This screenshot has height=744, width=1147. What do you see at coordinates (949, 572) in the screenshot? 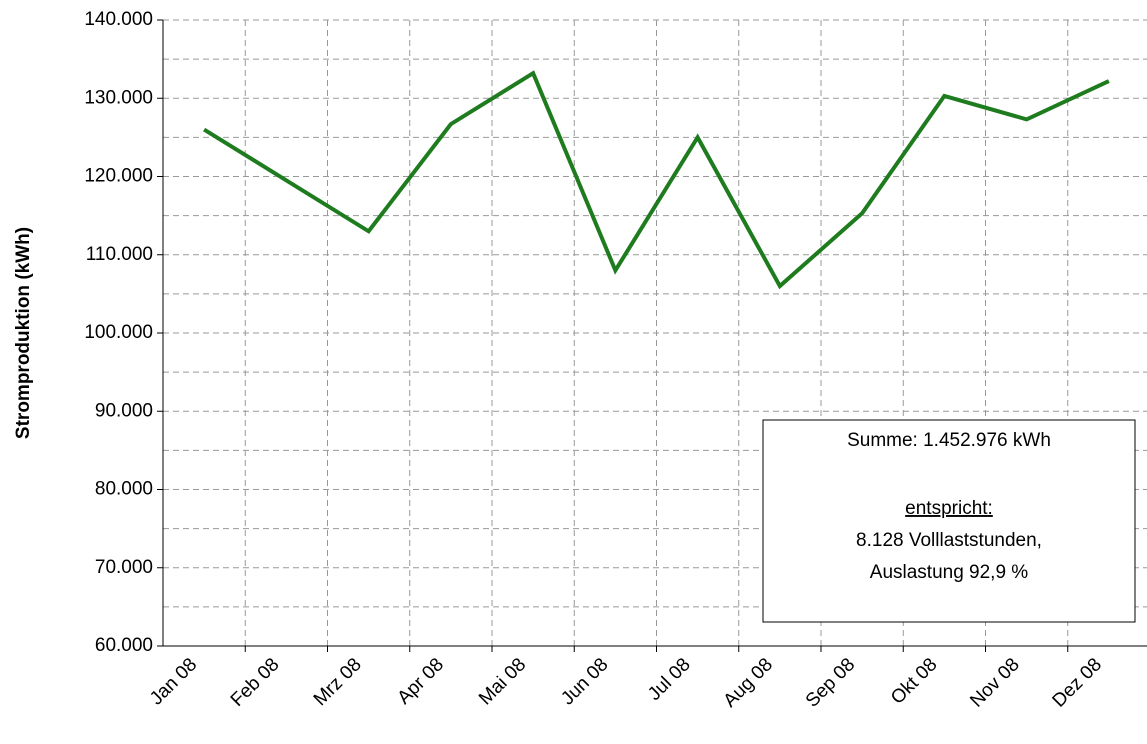
I see `annotation-line: Auslastung 92,9 %` at bounding box center [949, 572].